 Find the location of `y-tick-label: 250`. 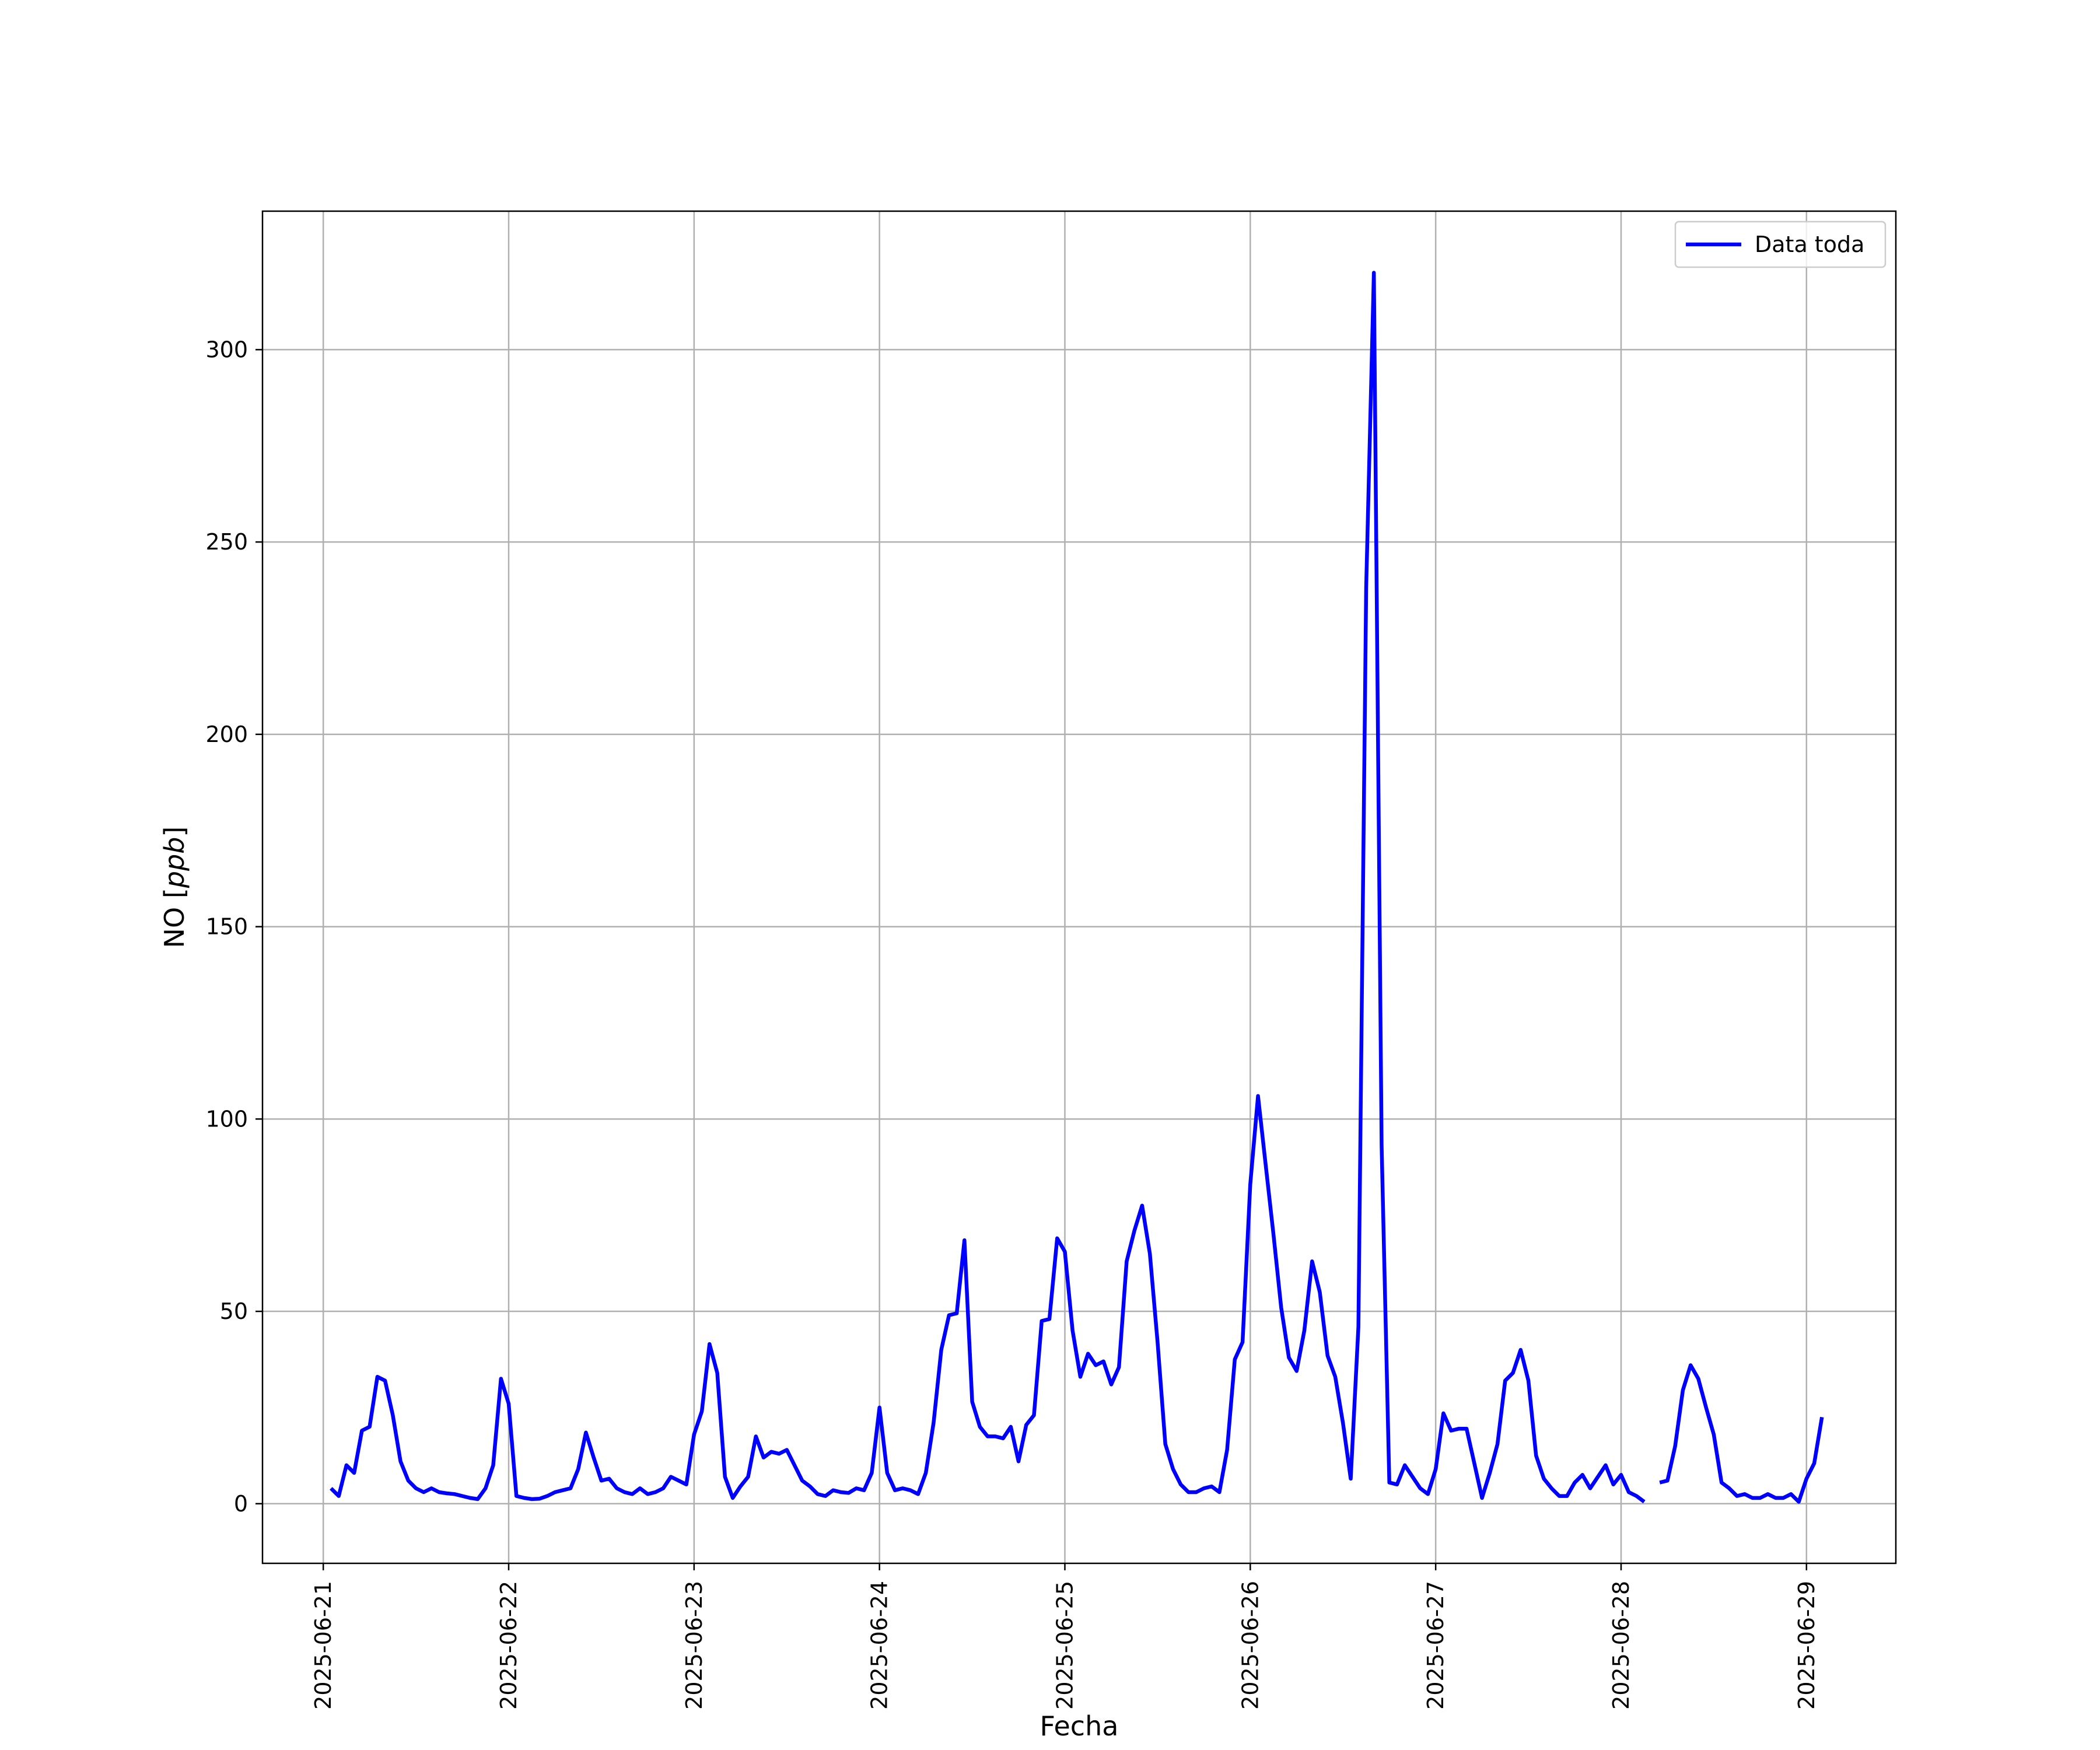

y-tick-label: 250 is located at coordinates (226, 542).